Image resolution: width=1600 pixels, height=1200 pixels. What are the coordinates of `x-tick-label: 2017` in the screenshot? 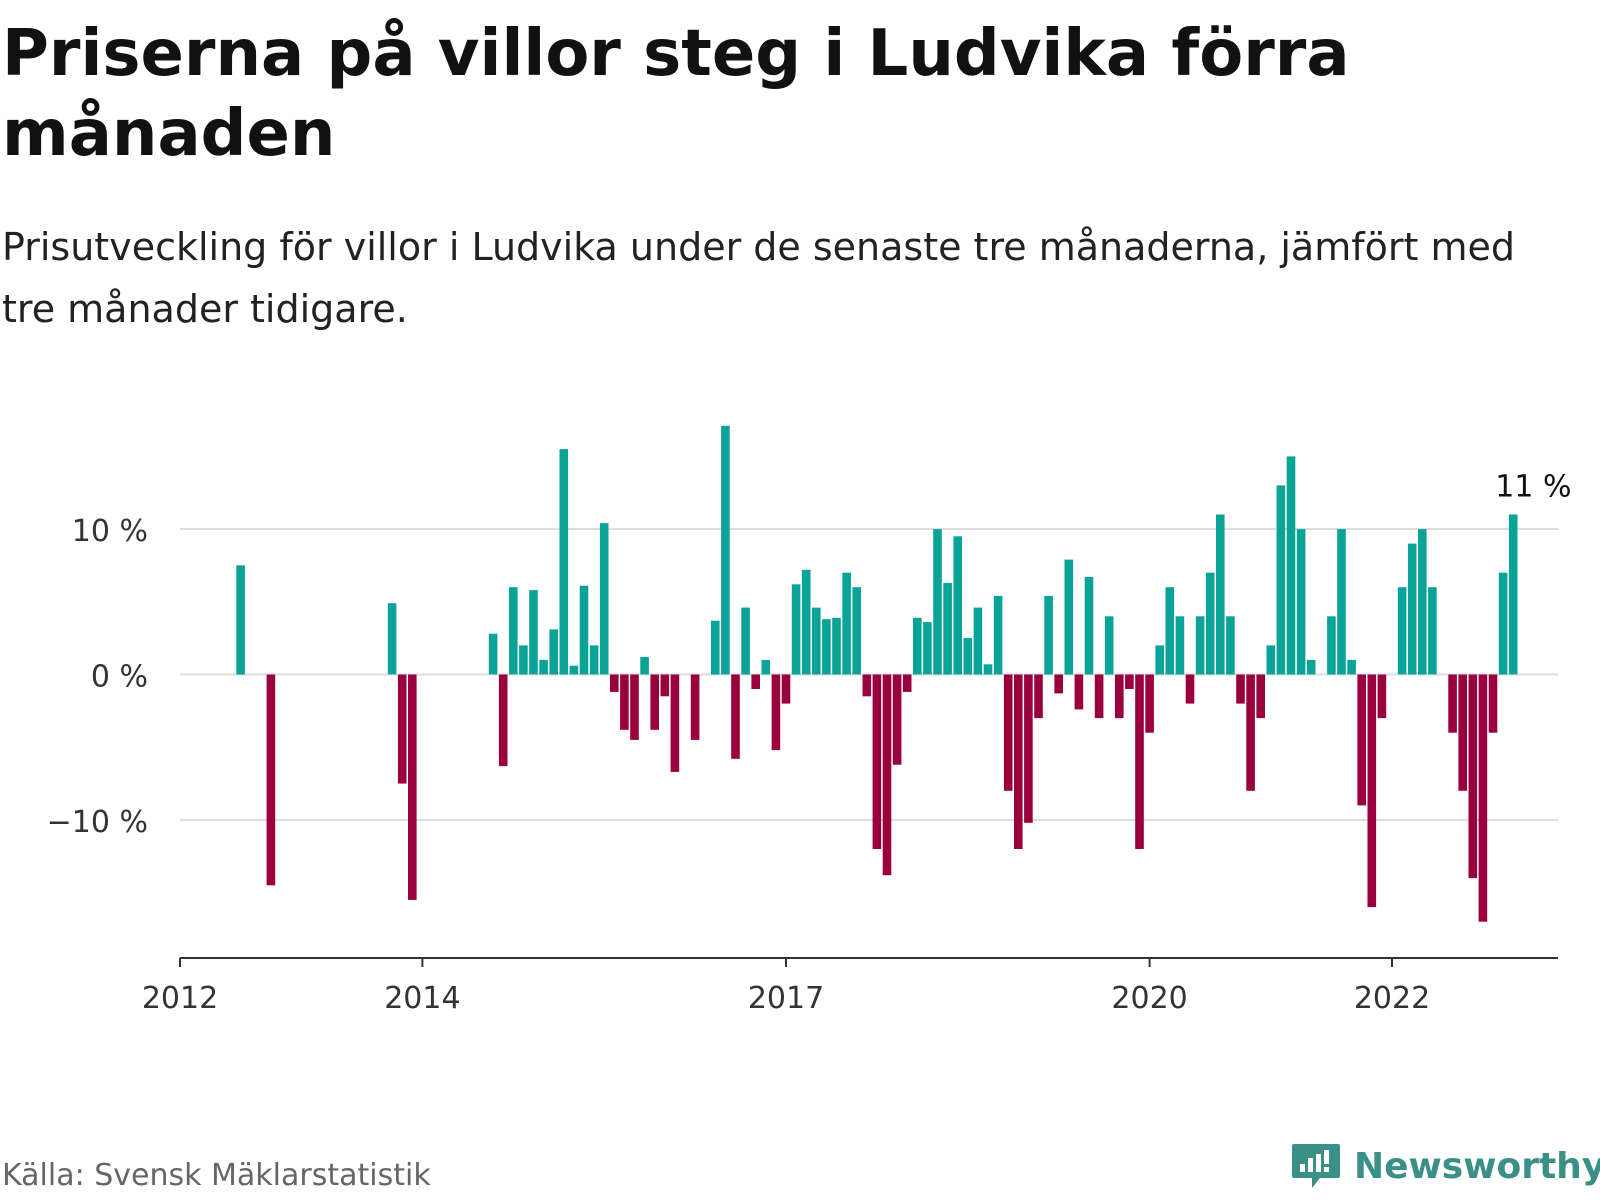 It's located at (786, 998).